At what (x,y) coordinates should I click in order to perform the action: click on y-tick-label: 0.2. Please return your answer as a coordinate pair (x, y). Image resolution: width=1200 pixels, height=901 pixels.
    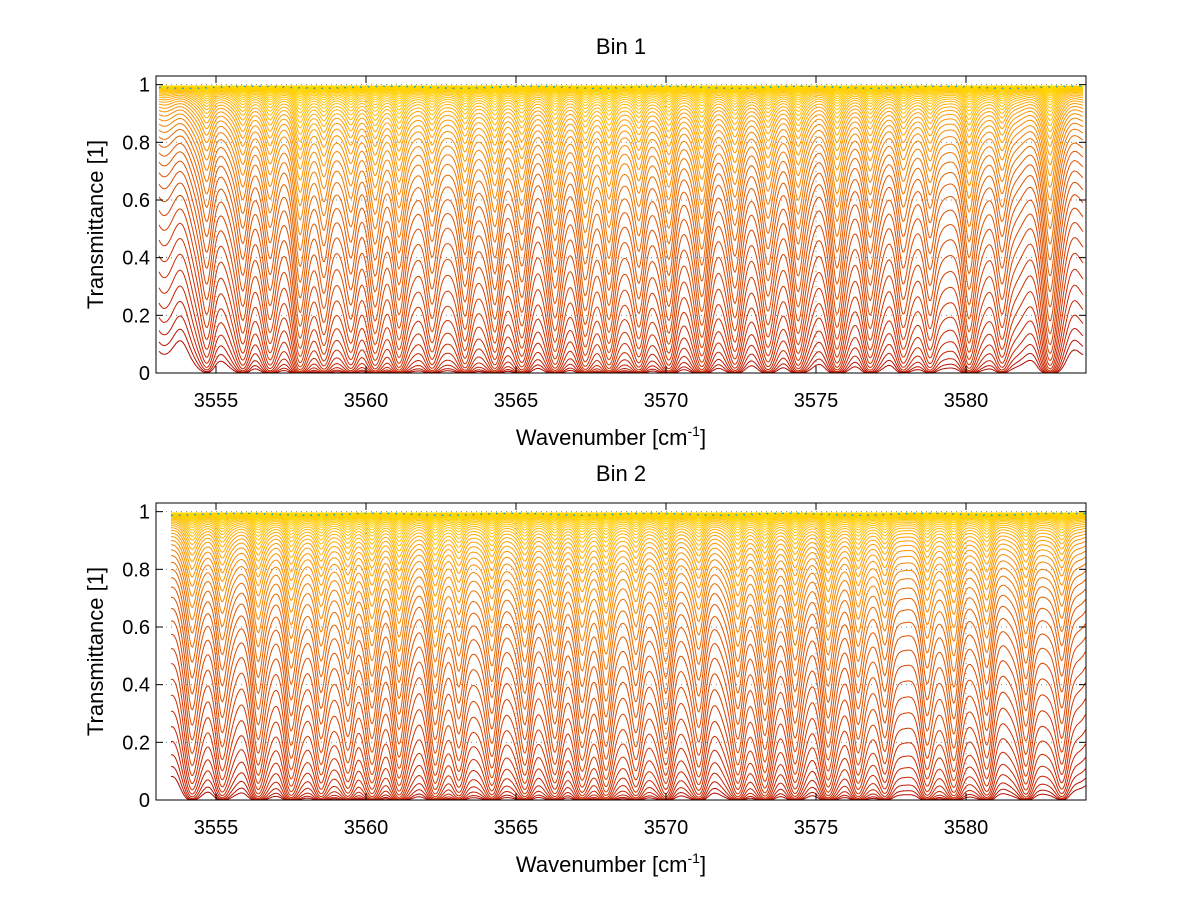
    Looking at the image, I should click on (136, 743).